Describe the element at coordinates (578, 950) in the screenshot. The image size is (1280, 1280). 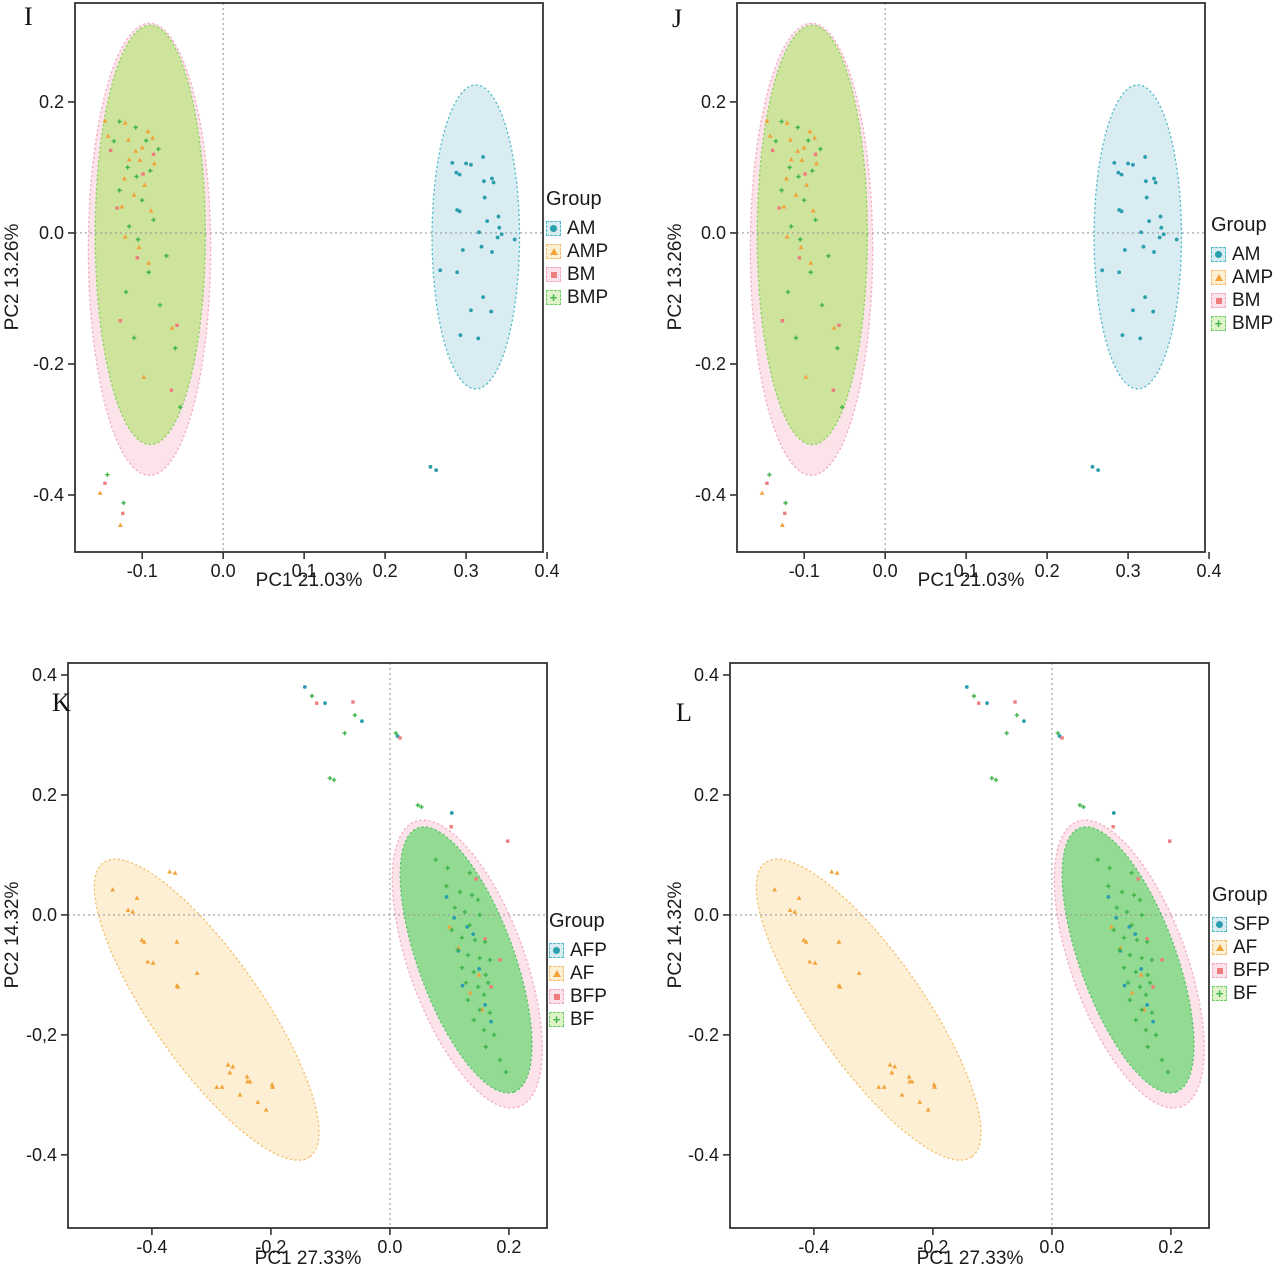
I see `legend-item-AFP: AFP` at that location.